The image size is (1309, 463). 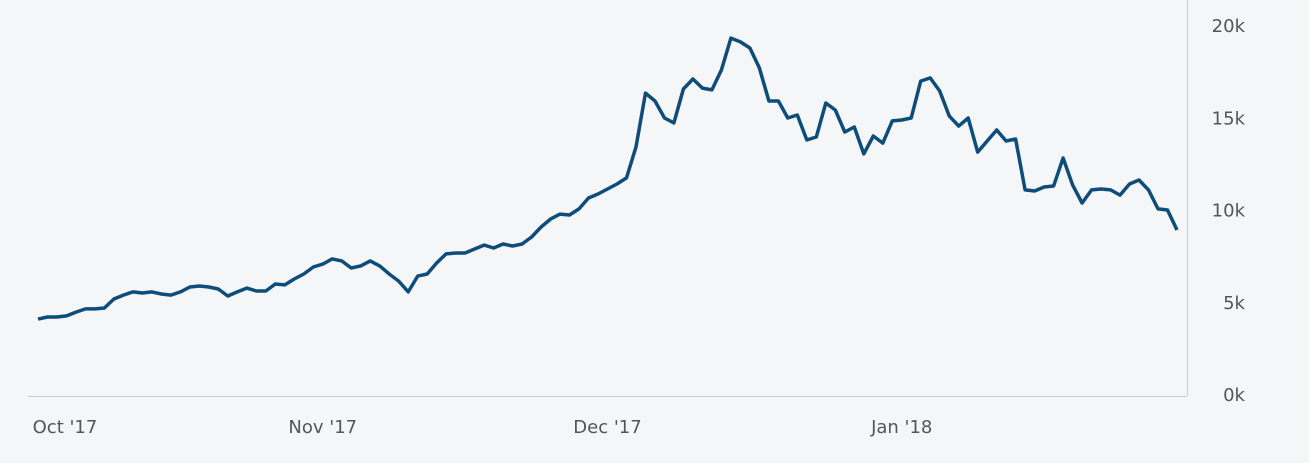 I want to click on x-tick-label: Nov '17, so click(x=322, y=427).